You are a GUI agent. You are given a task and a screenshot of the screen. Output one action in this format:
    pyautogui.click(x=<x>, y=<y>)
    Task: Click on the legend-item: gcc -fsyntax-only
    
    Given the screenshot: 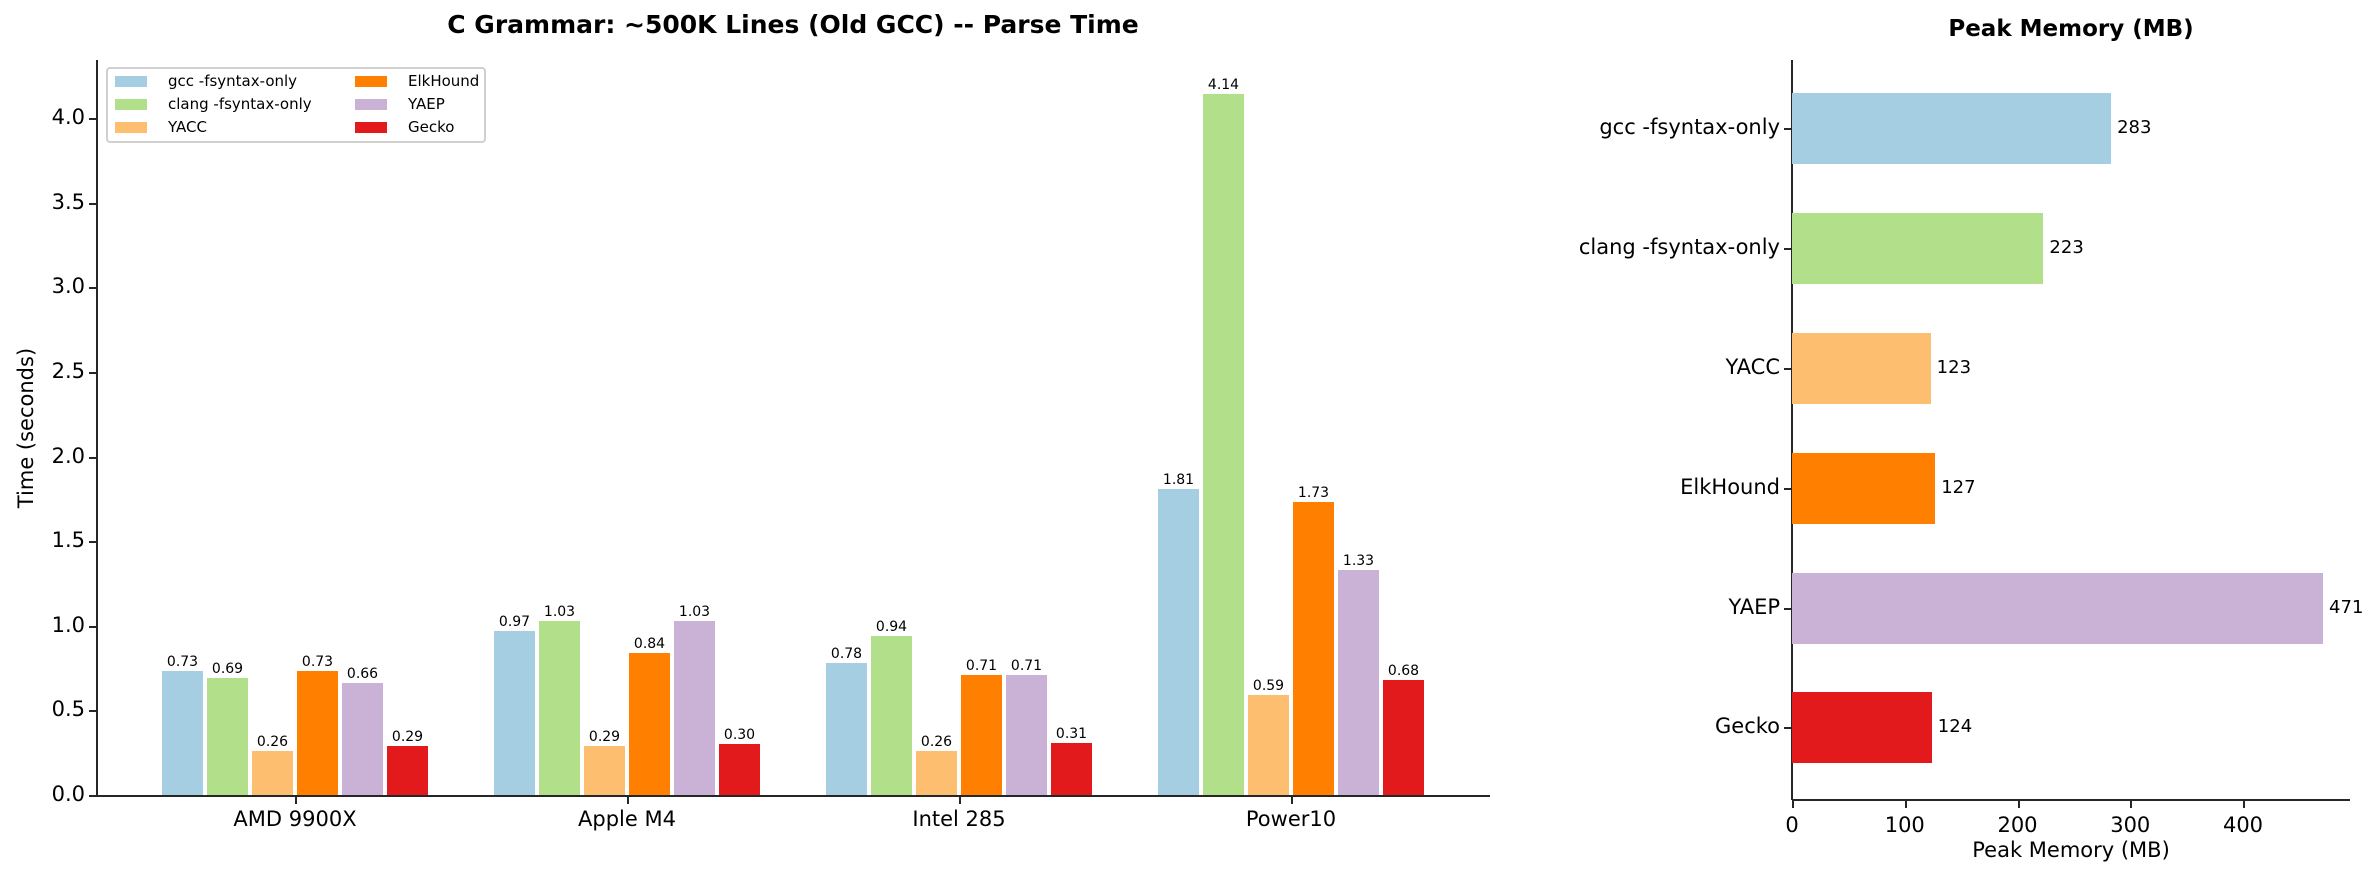 What is the action you would take?
    pyautogui.click(x=206, y=81)
    